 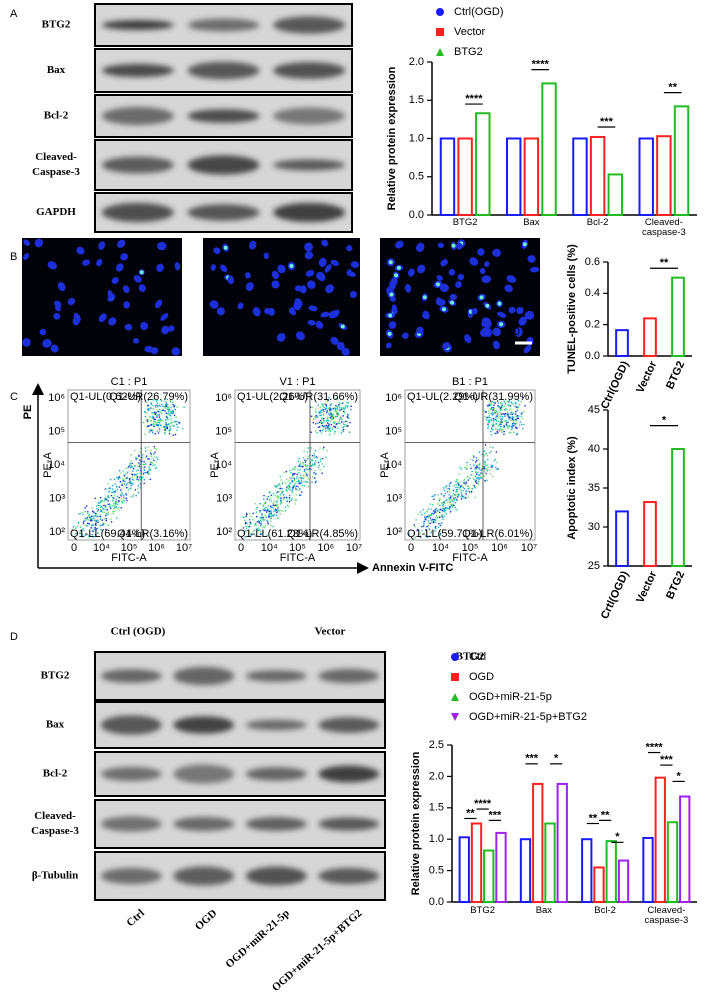 What do you see at coordinates (615, 595) in the screenshot?
I see `x-tick-label: Crtl(OGD)` at bounding box center [615, 595].